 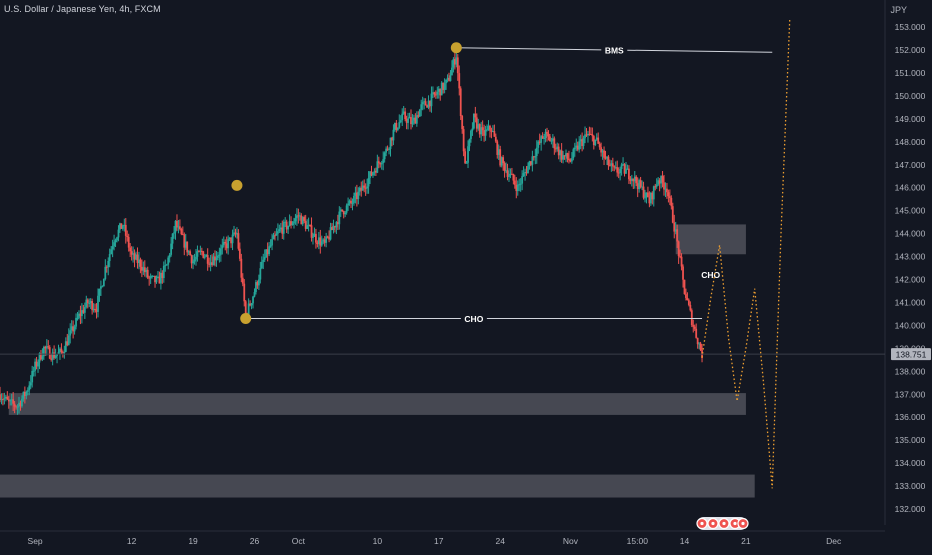 I want to click on y-tick-label: 149.000, so click(x=910, y=119).